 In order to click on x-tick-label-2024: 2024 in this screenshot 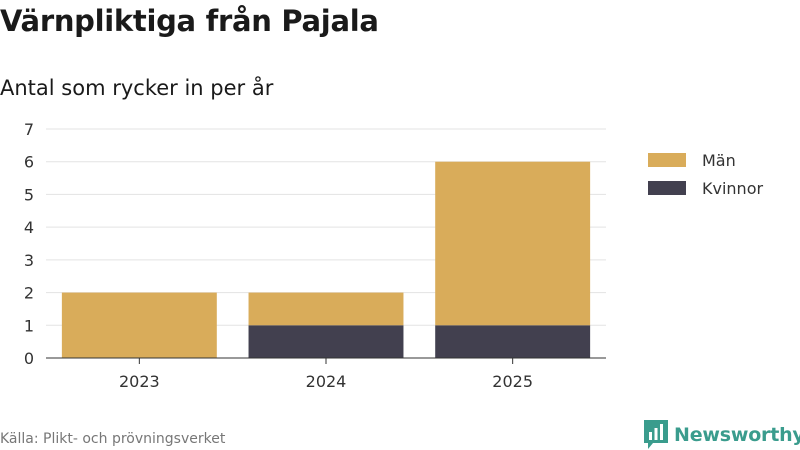, I will do `click(326, 381)`.